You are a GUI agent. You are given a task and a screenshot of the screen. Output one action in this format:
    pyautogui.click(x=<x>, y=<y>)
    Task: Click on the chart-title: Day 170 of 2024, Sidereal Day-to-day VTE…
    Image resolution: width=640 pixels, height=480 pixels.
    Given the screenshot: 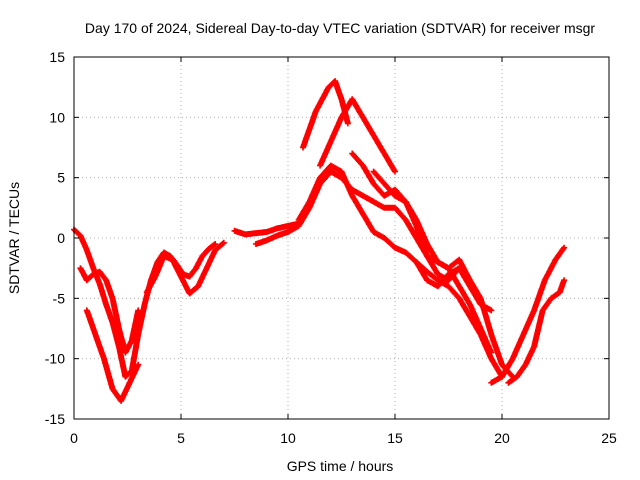 What is the action you would take?
    pyautogui.click(x=340, y=28)
    